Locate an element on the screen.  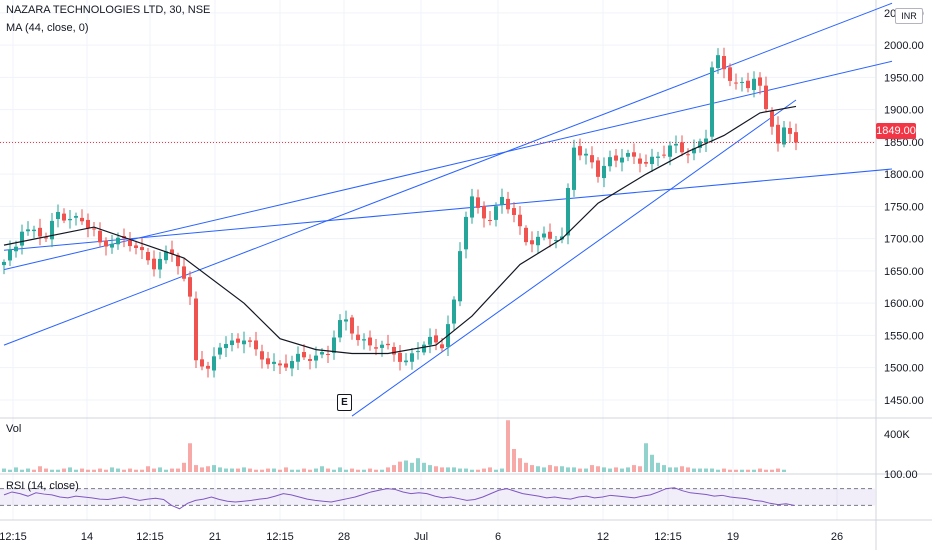
rsi-legend: RSI (14, close) is located at coordinates (42, 486).